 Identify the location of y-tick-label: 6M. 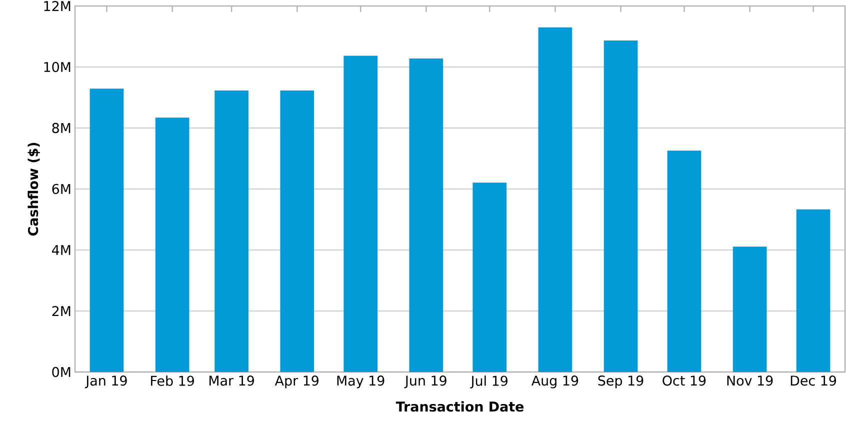
(61, 189).